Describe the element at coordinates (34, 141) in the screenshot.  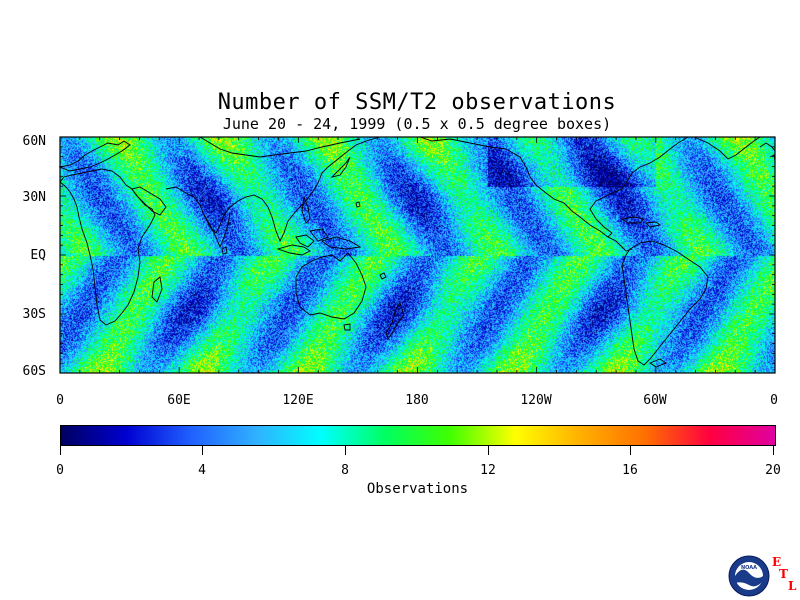
I see `lat-label-60n: 60N` at that location.